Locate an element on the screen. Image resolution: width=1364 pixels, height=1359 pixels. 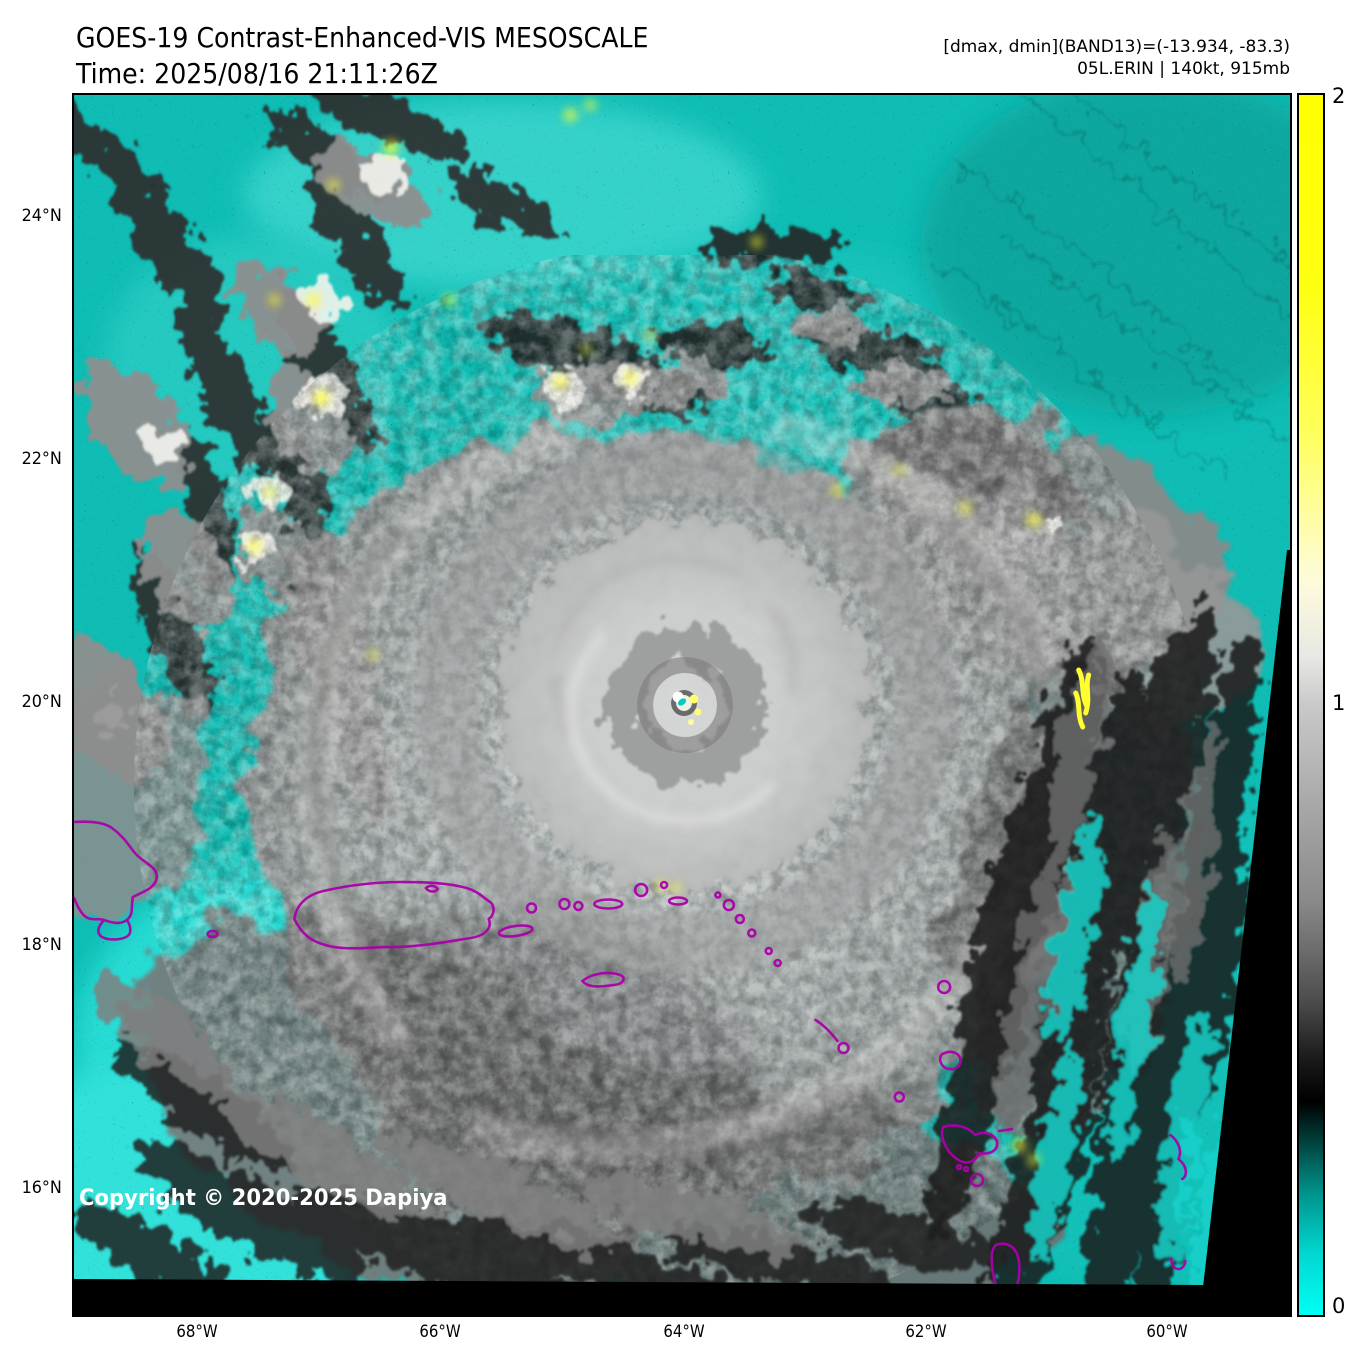
title-line-product: GOES-19 Contrast-Enhanced-VIS MESOSCALE is located at coordinates (362, 37).